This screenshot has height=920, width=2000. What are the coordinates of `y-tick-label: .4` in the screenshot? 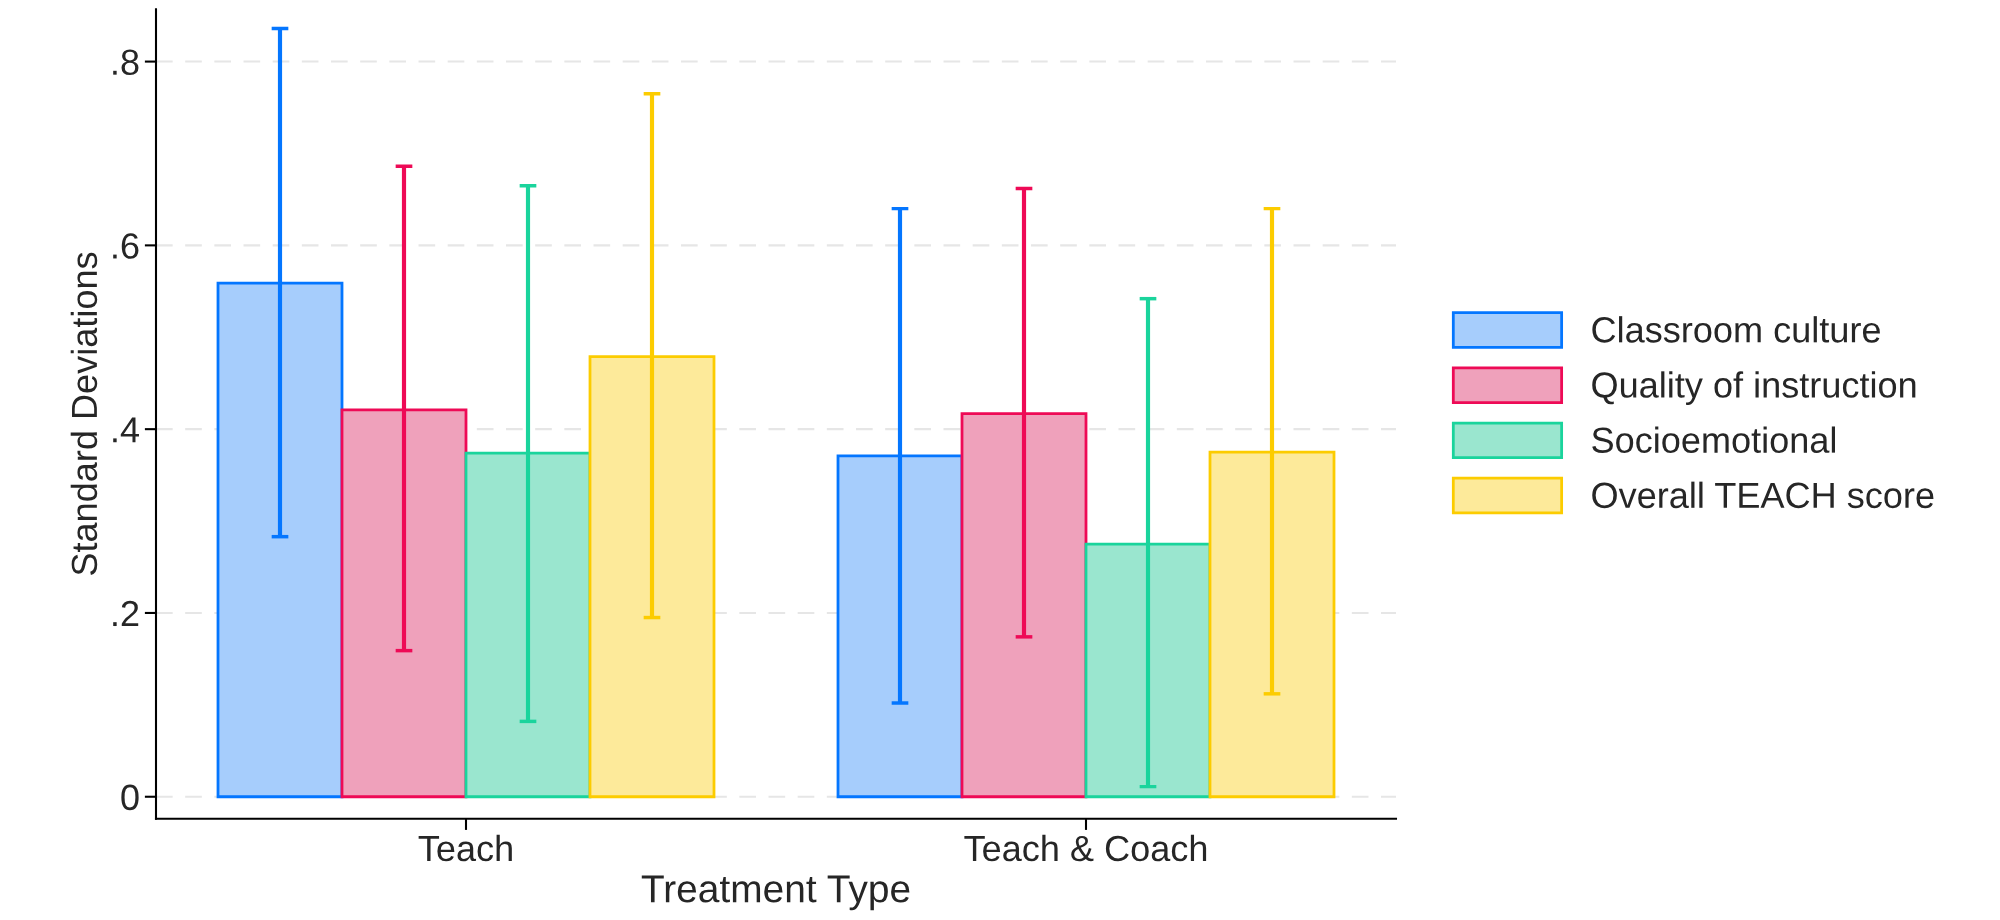 It's located at (126, 430).